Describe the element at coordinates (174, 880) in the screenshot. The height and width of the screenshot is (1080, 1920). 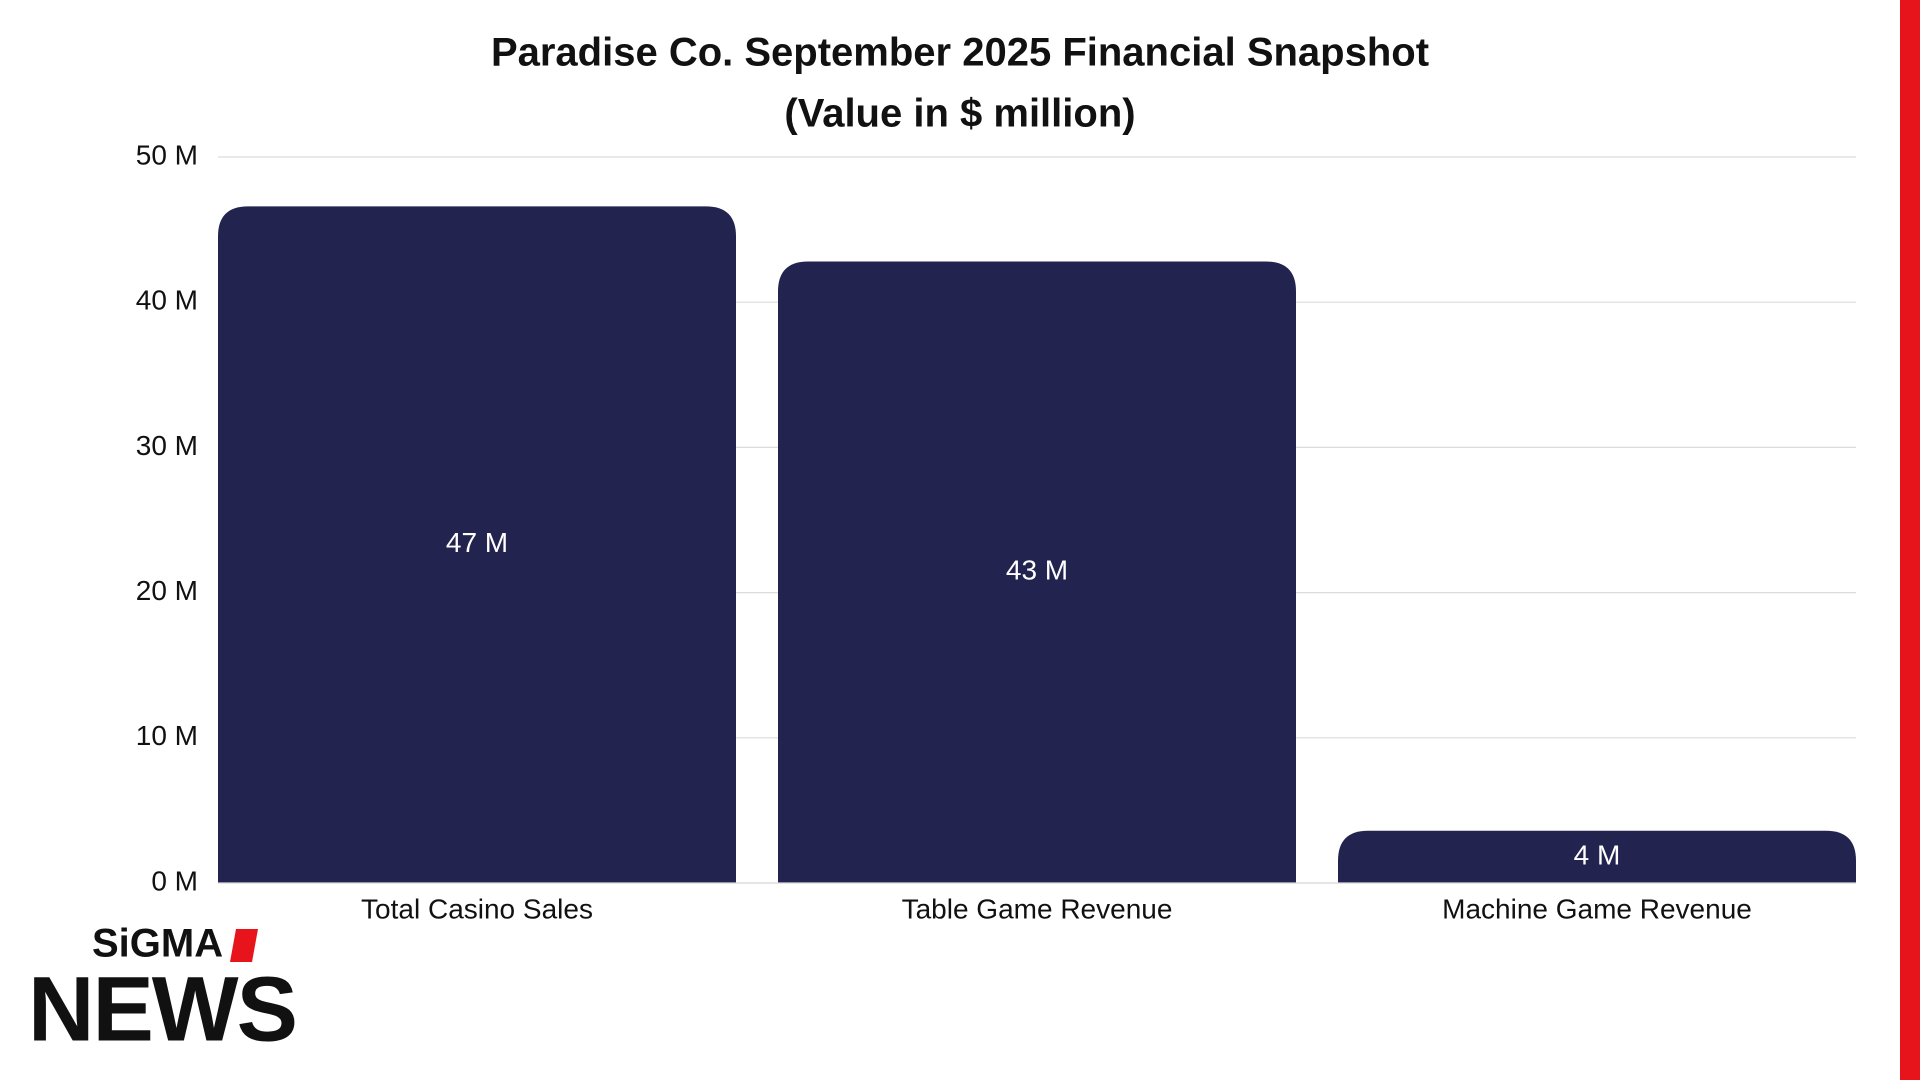
I see `y-tick-label: 0 M` at that location.